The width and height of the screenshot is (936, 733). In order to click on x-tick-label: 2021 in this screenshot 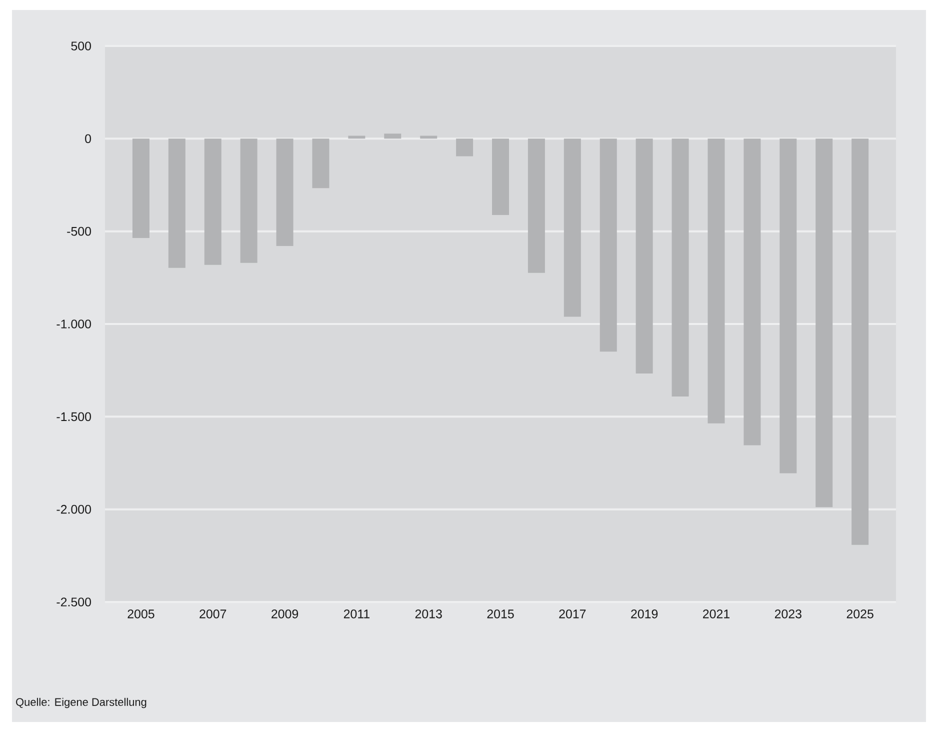, I will do `click(716, 614)`.